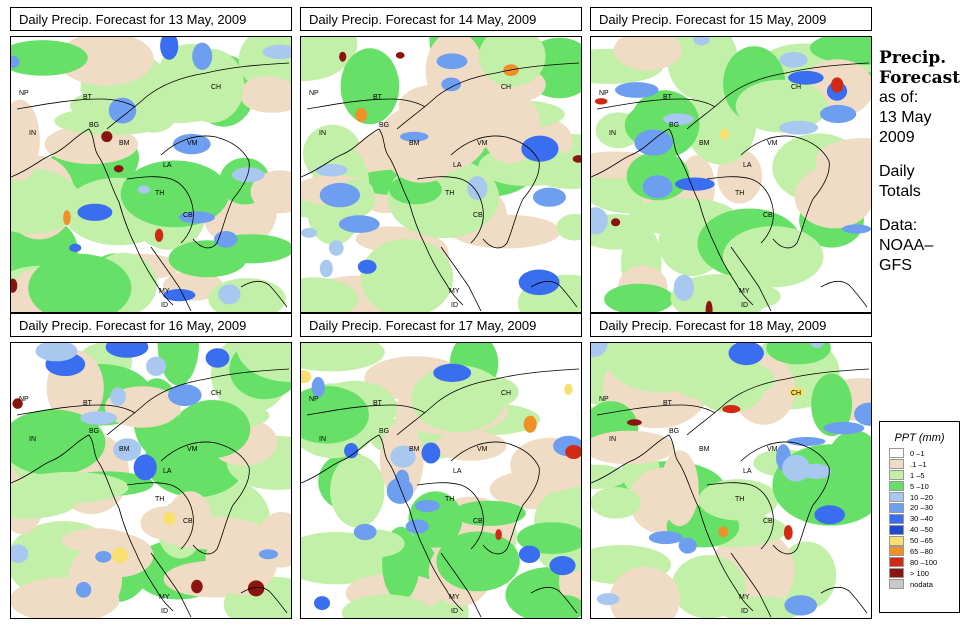 The height and width of the screenshot is (633, 965). I want to click on panel-title: Daily Precip. Forecast for 14 May, 2009, so click(441, 19).